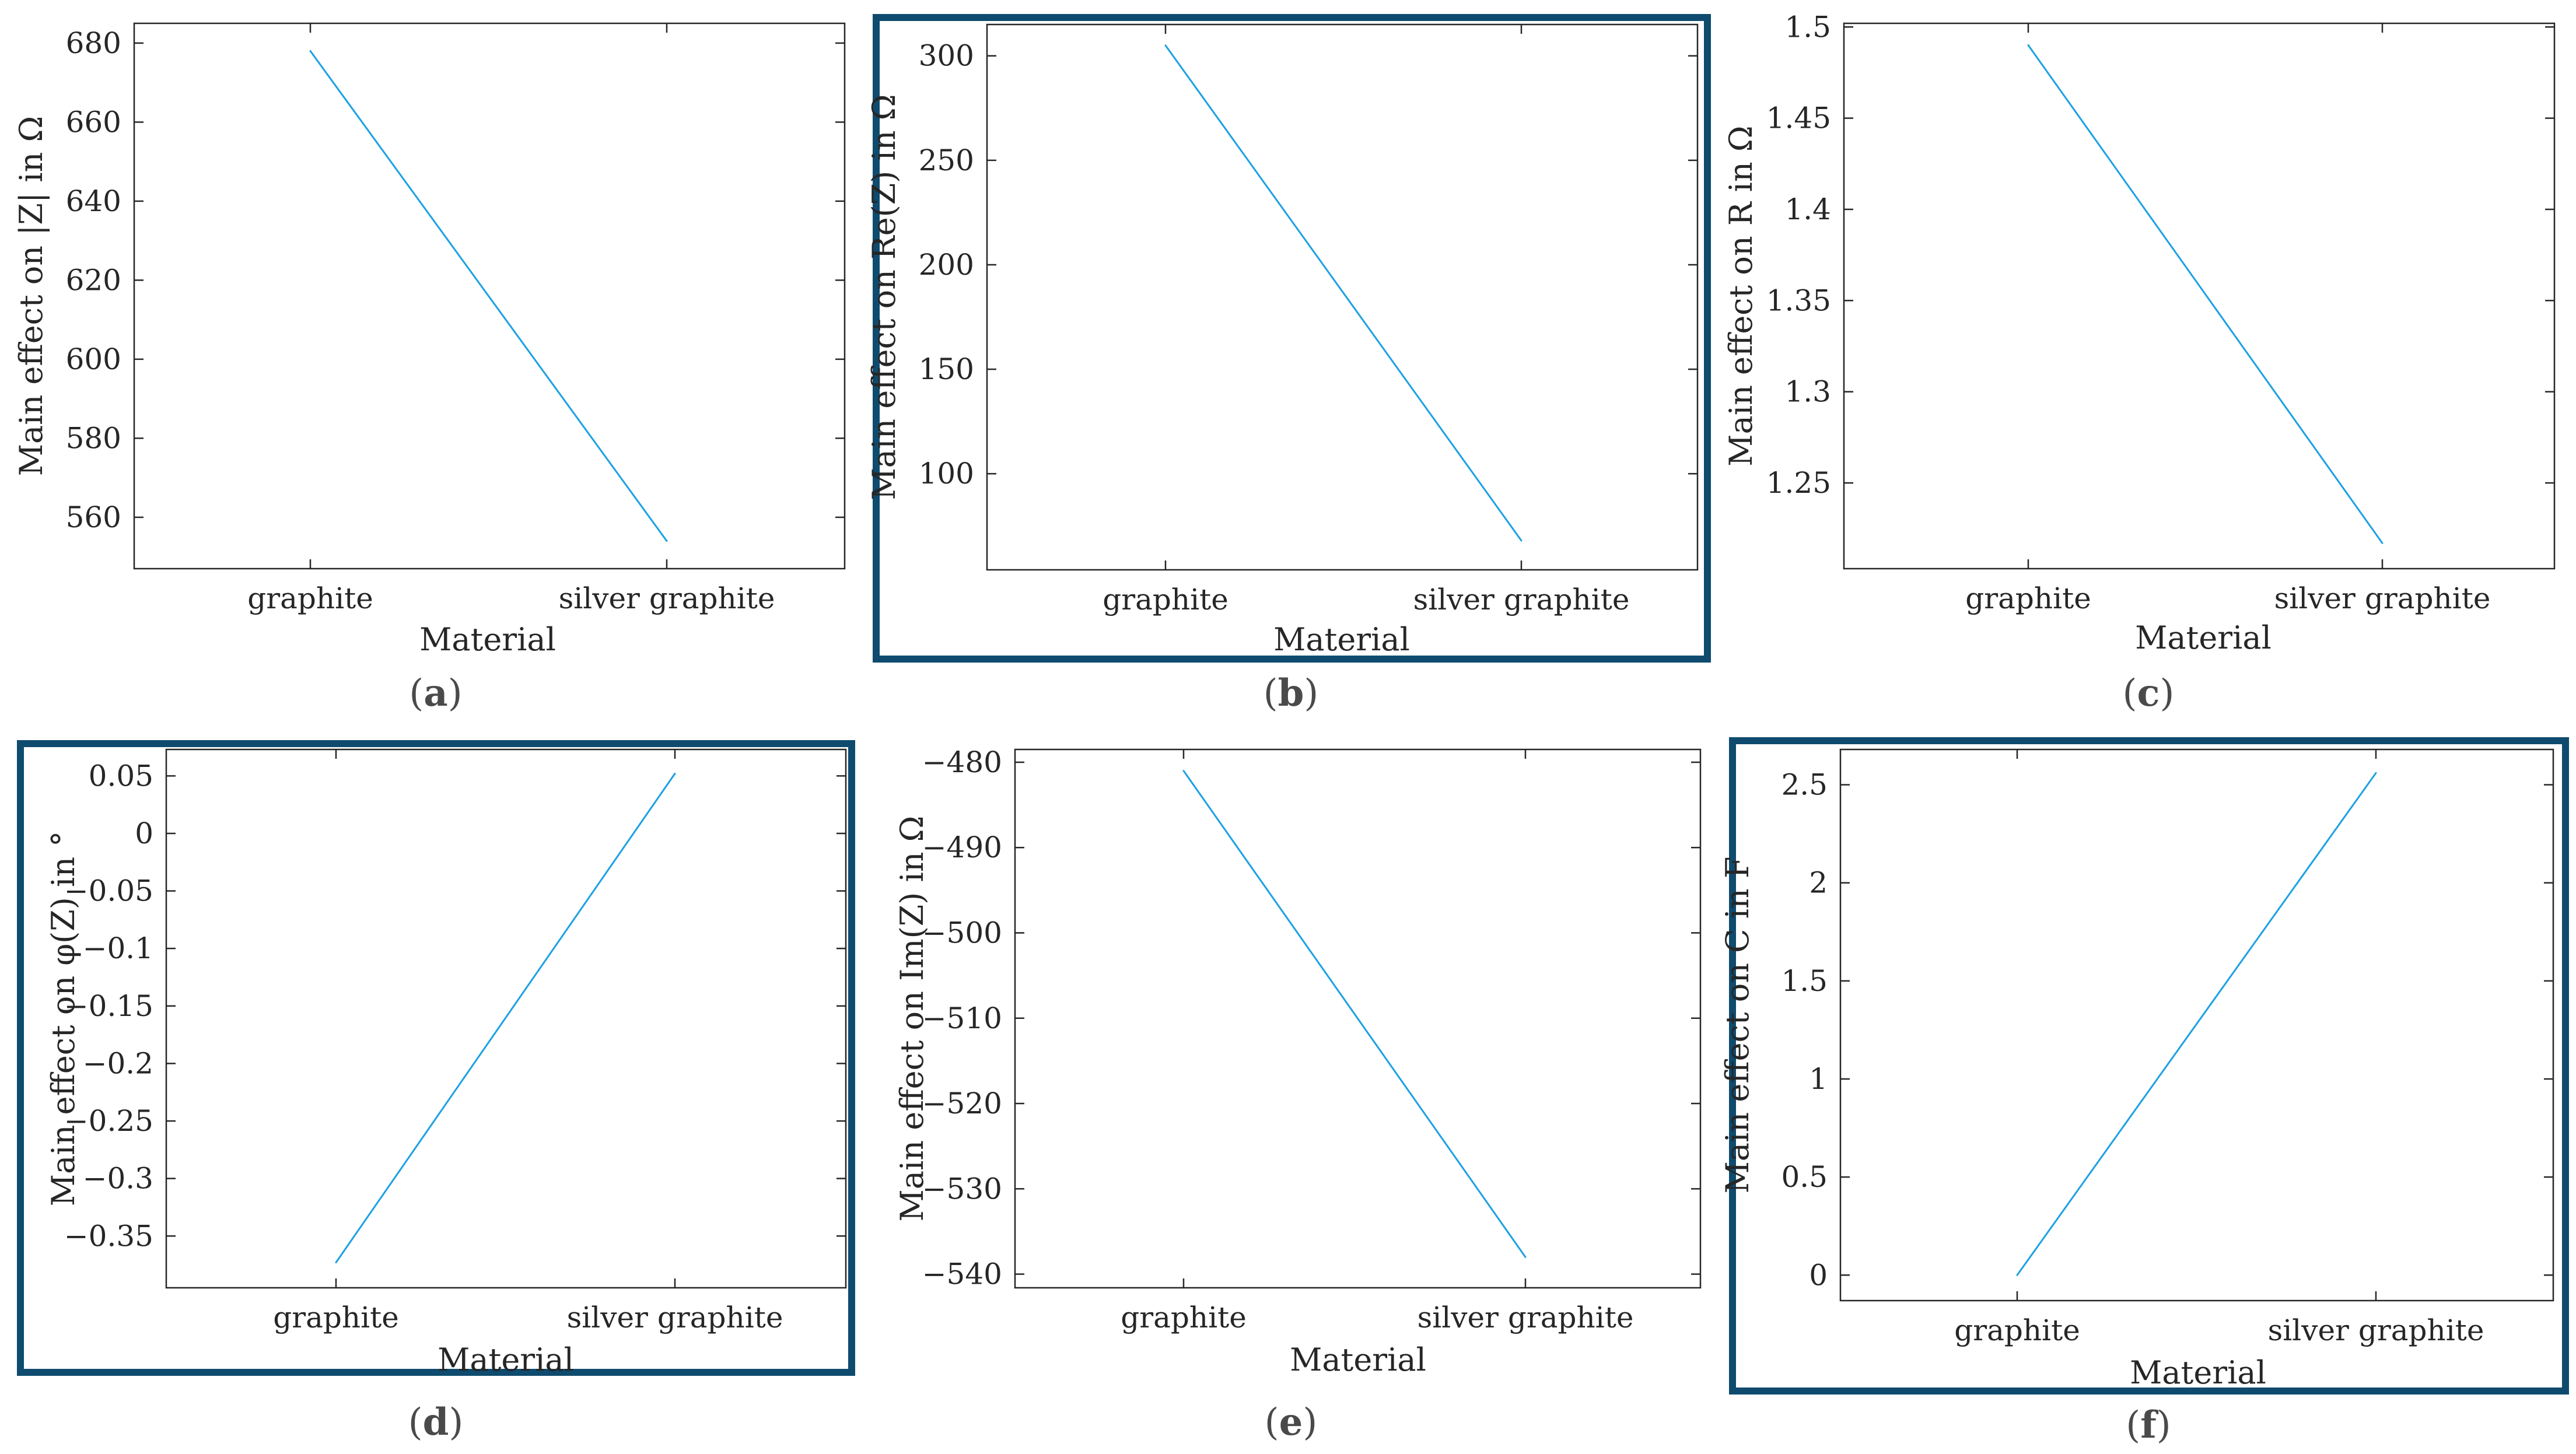 The width and height of the screenshot is (2576, 1454). I want to click on panel-caption: (a), so click(435, 693).